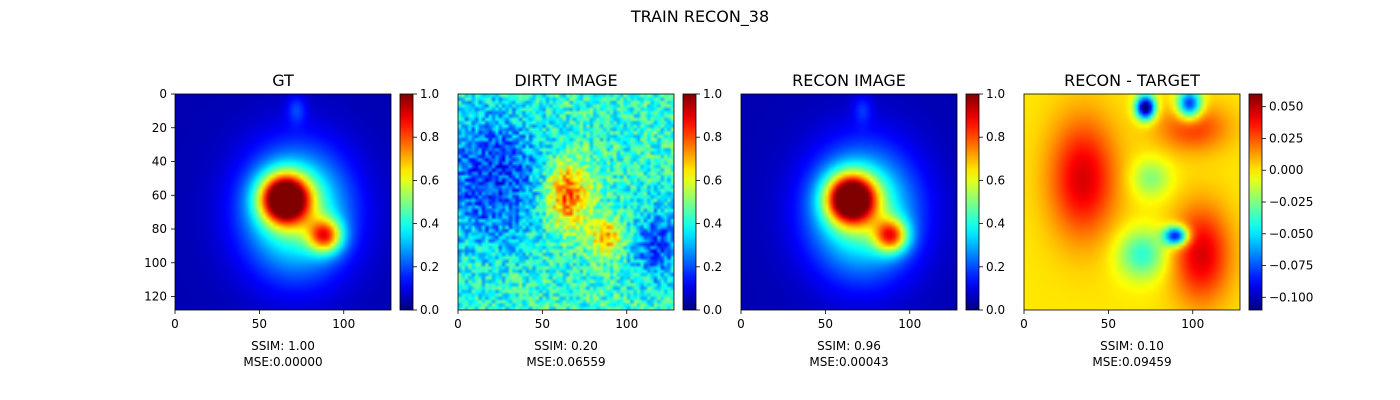 The height and width of the screenshot is (400, 1400). I want to click on figure-title: TRAIN RECON_38, so click(699, 17).